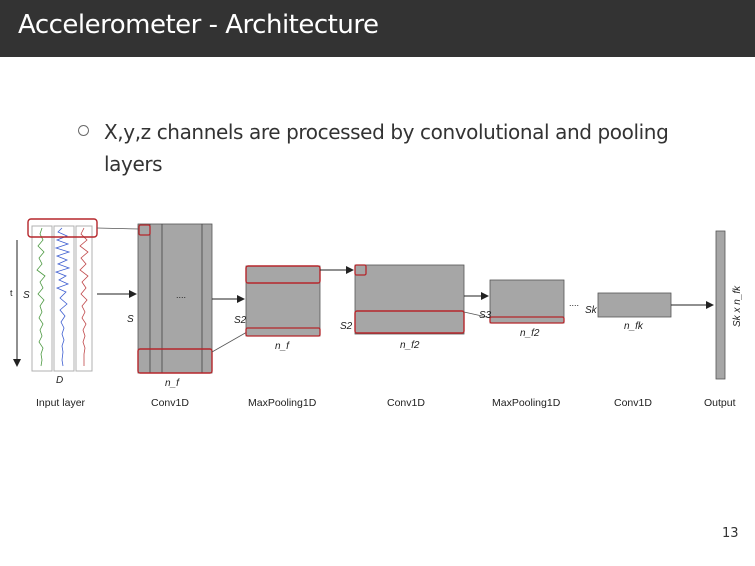  I want to click on pool1-map, so click(283, 301).